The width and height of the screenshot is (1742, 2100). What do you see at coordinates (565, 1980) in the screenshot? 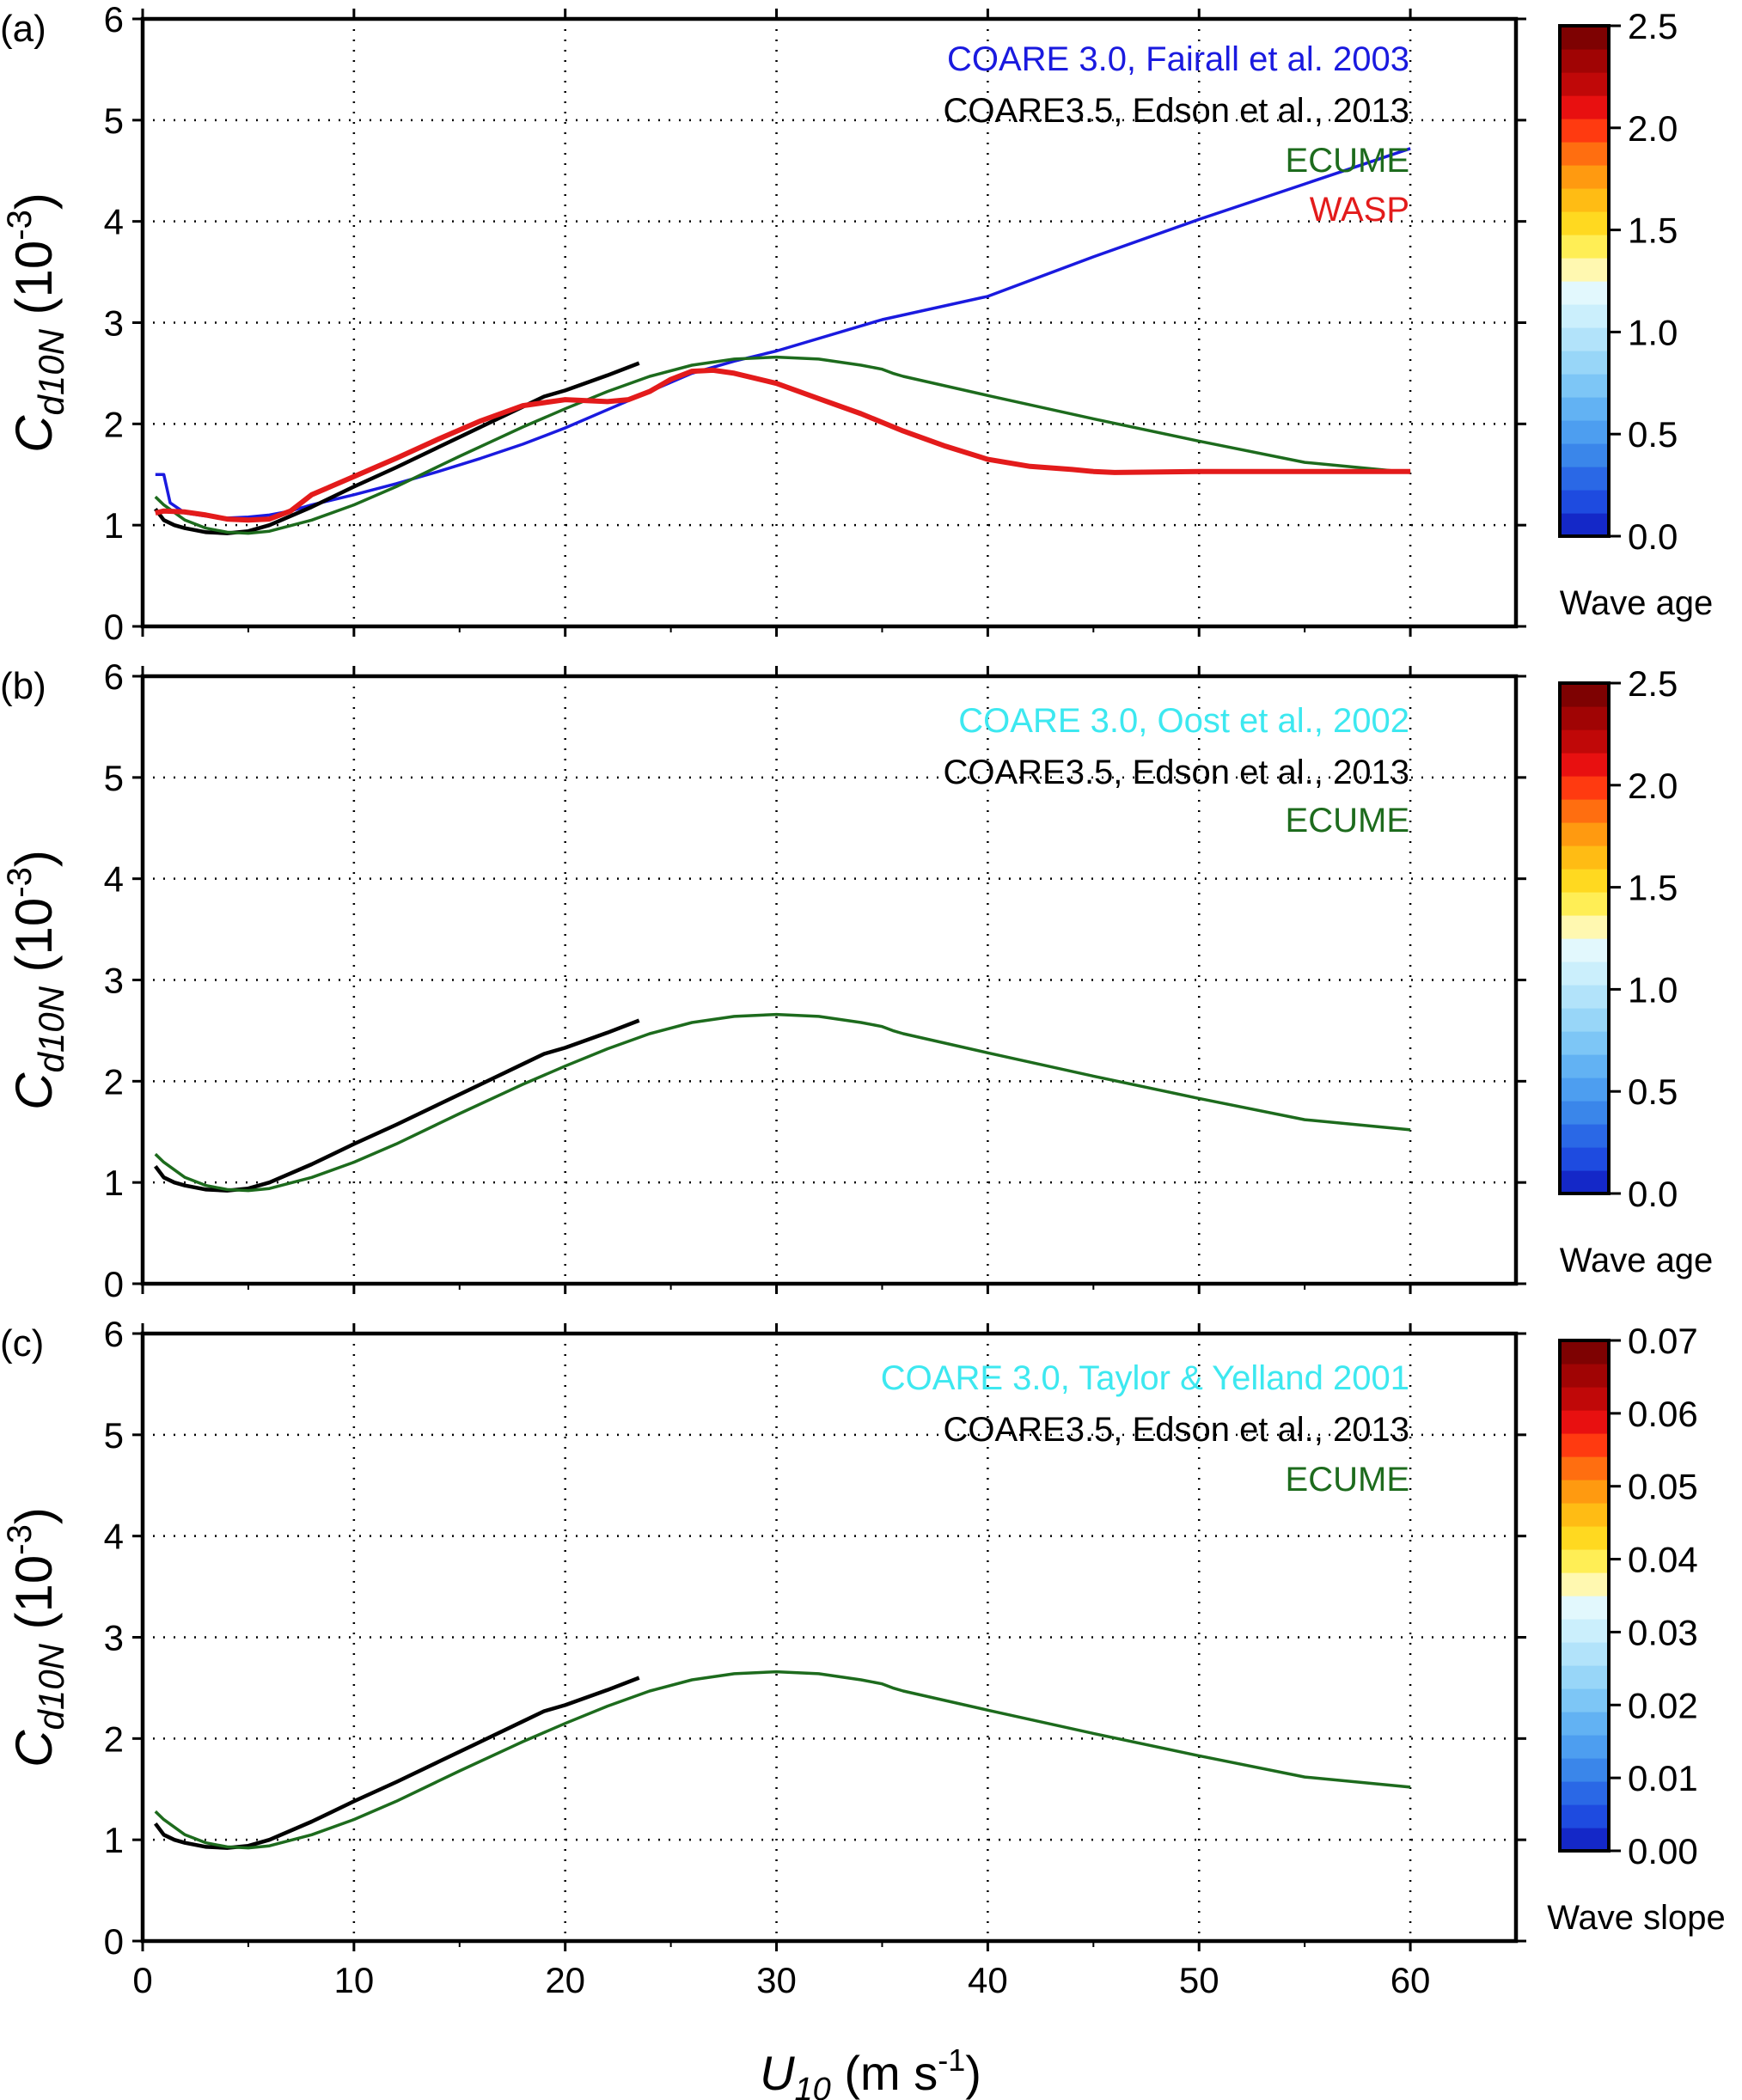
I see `x-tick-label: 20` at bounding box center [565, 1980].